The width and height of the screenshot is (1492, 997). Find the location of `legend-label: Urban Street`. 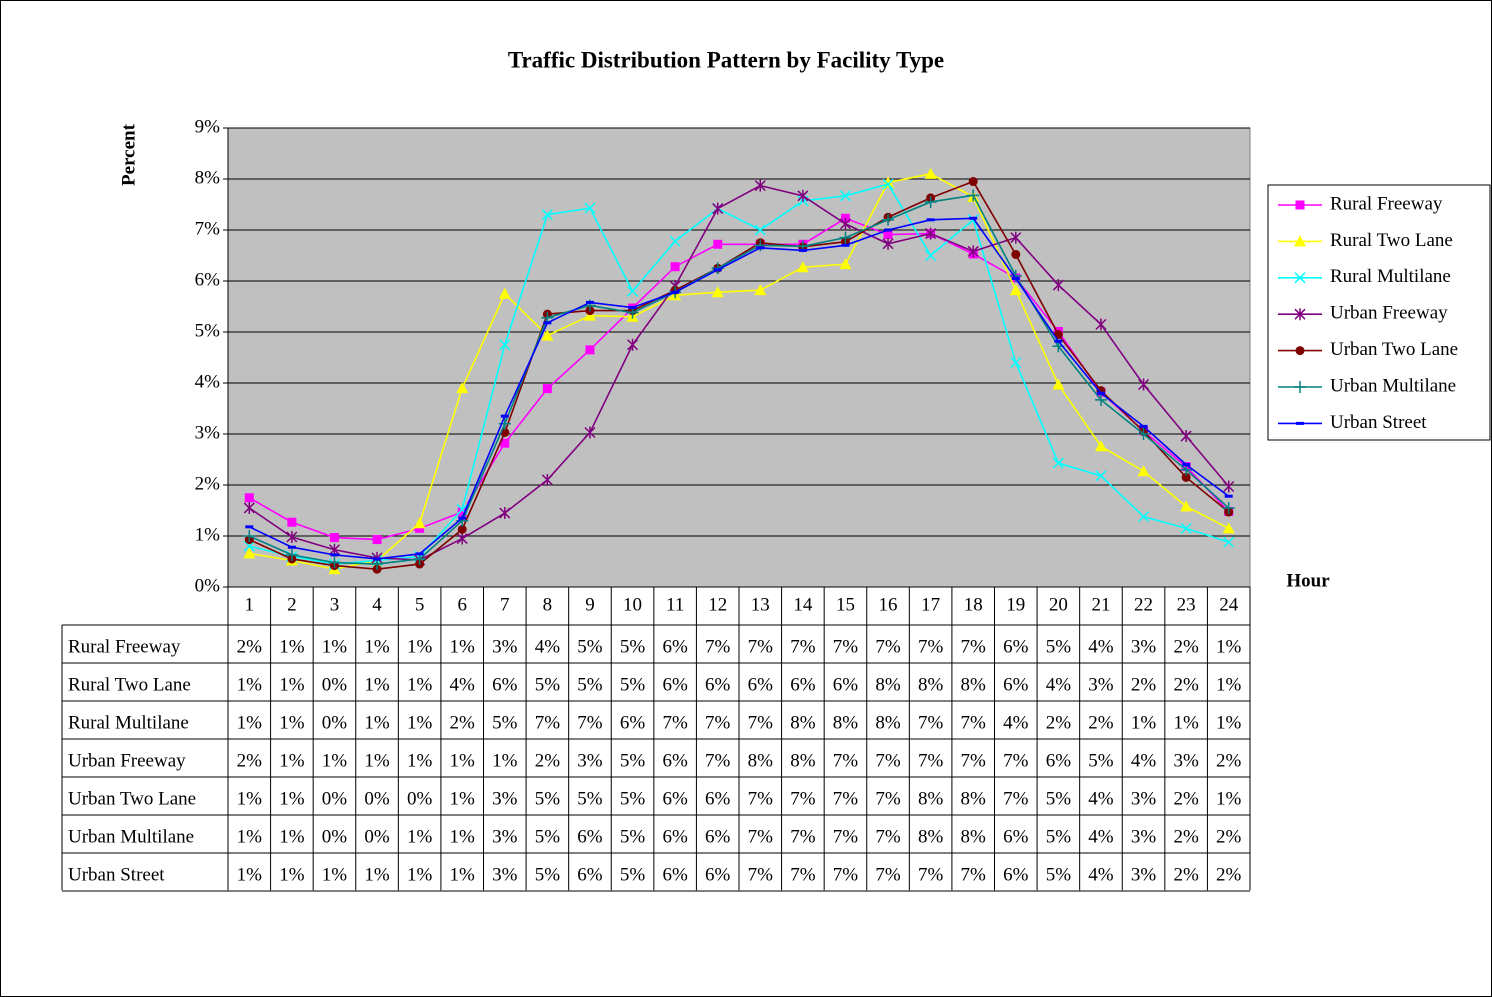

legend-label: Urban Street is located at coordinates (1378, 422).